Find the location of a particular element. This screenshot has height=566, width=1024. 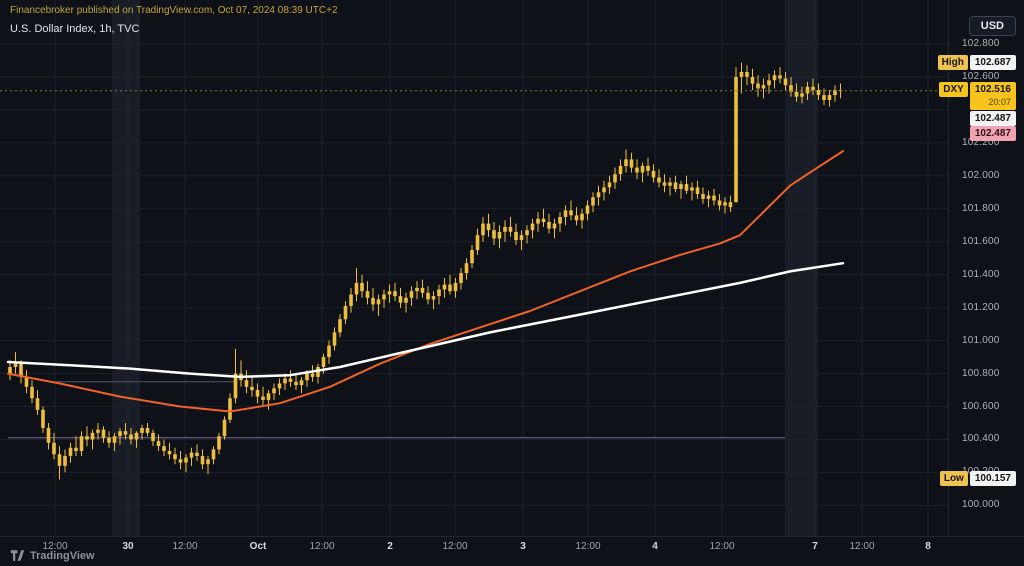

tradingview-logo-text: TradingView is located at coordinates (62, 555).